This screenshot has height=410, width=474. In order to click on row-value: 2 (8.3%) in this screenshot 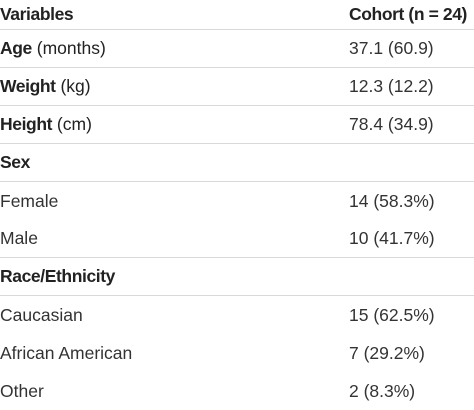, I will do `click(382, 390)`.